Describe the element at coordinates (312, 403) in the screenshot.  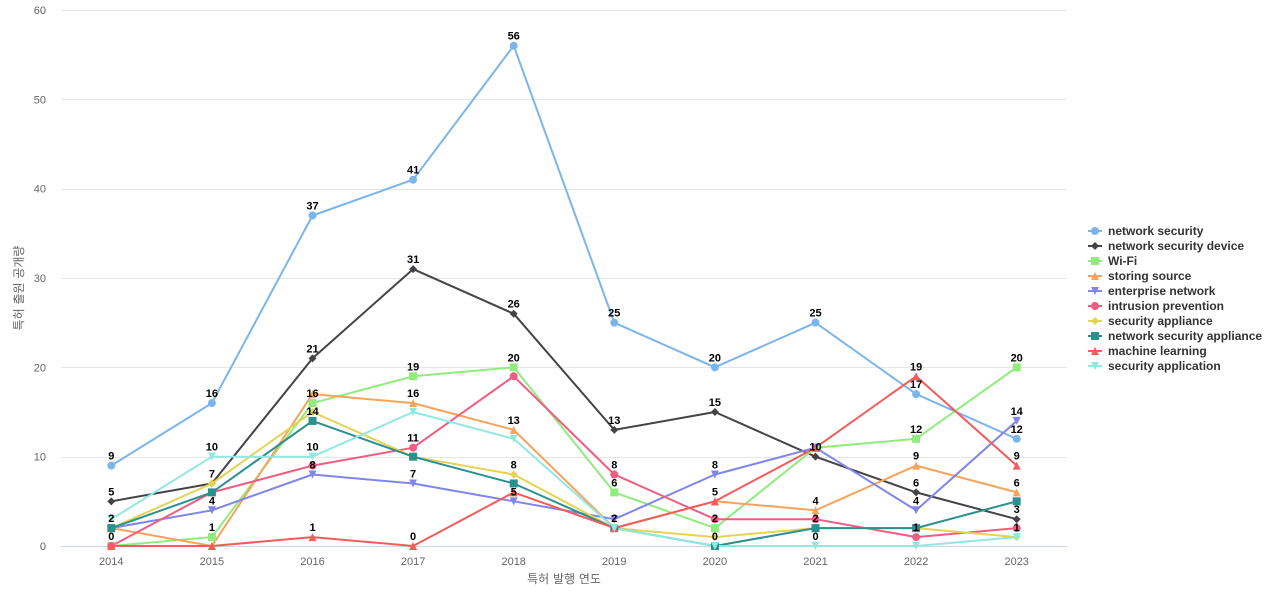
I see `point-wi-fi-2016` at that location.